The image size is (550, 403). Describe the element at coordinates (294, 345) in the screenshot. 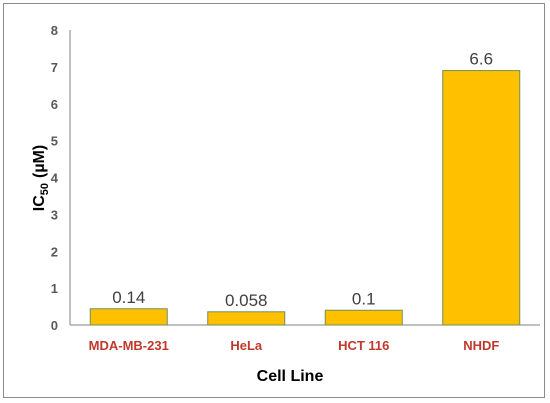

I see `category-labels: MDA-MB-231 HeLa HCT 116 NHDF` at that location.